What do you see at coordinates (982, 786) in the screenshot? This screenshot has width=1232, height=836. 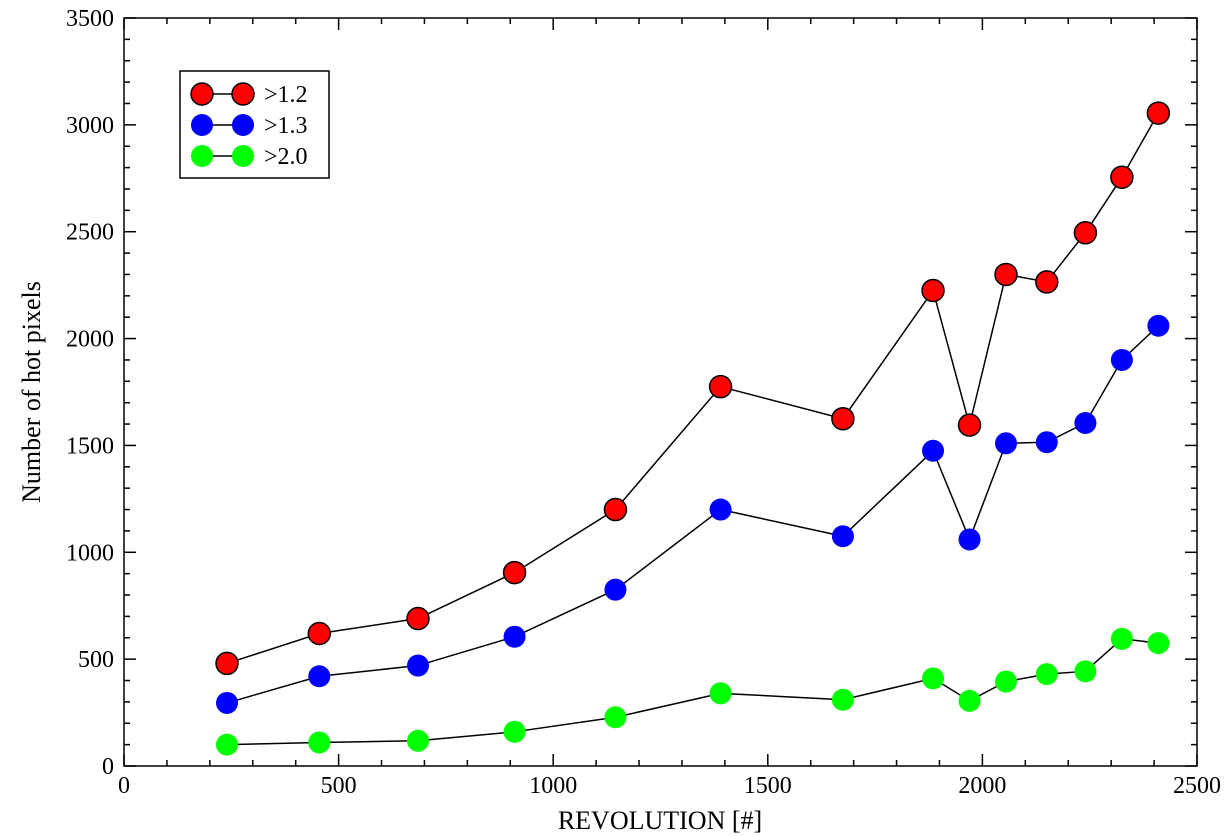 I see `x-tick-label: 2000` at bounding box center [982, 786].